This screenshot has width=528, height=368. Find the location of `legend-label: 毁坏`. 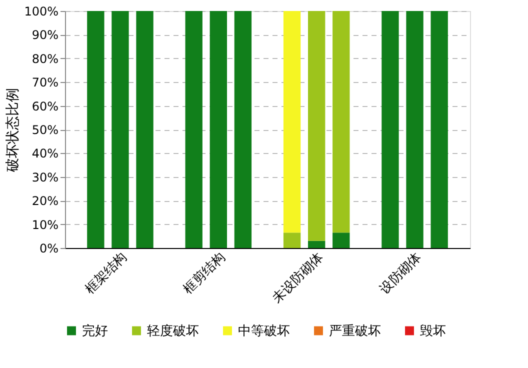

legend-label: 毁坏 is located at coordinates (433, 331).